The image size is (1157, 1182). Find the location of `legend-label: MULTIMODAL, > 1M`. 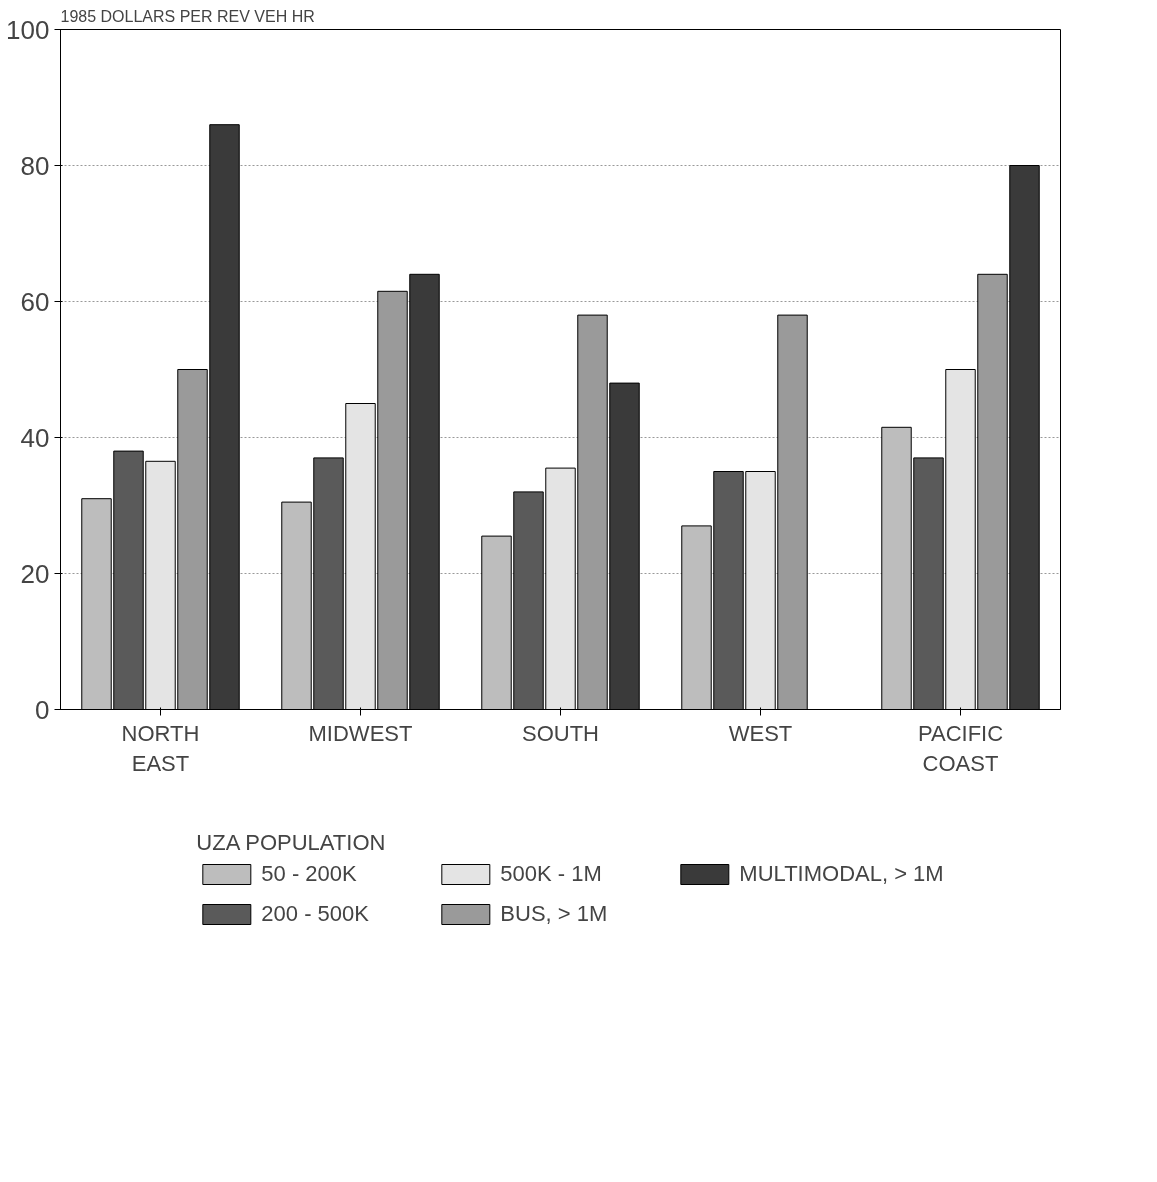

legend-label: MULTIMODAL, > 1M is located at coordinates (841, 873).